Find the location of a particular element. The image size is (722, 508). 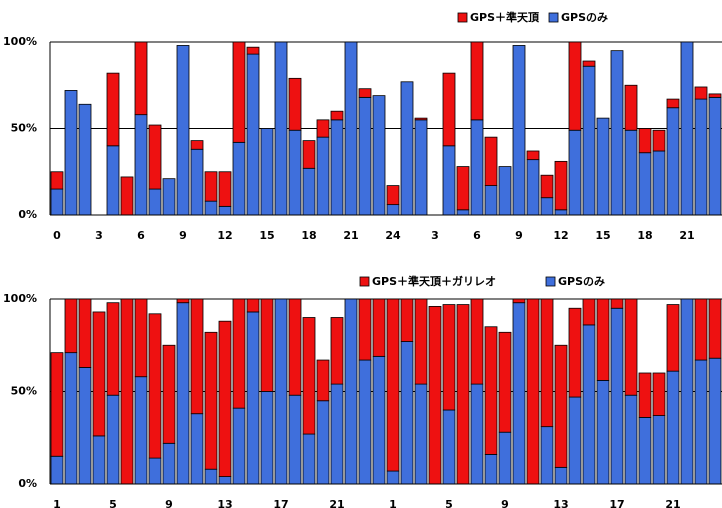

x-tick-label: 15 is located at coordinates (266, 235).